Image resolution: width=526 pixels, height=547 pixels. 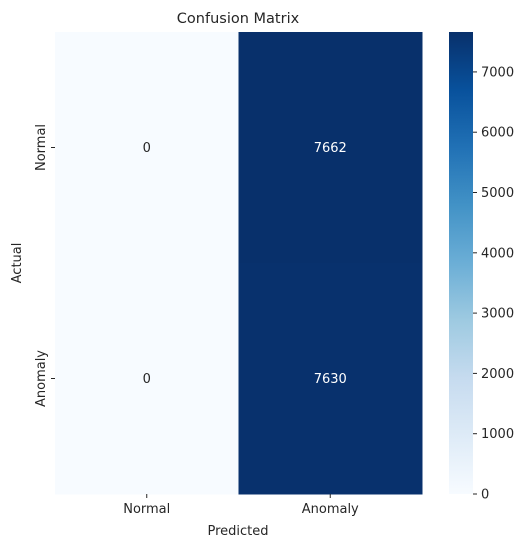 What do you see at coordinates (41, 378) in the screenshot?
I see `y-tick-label: Anomaly` at bounding box center [41, 378].